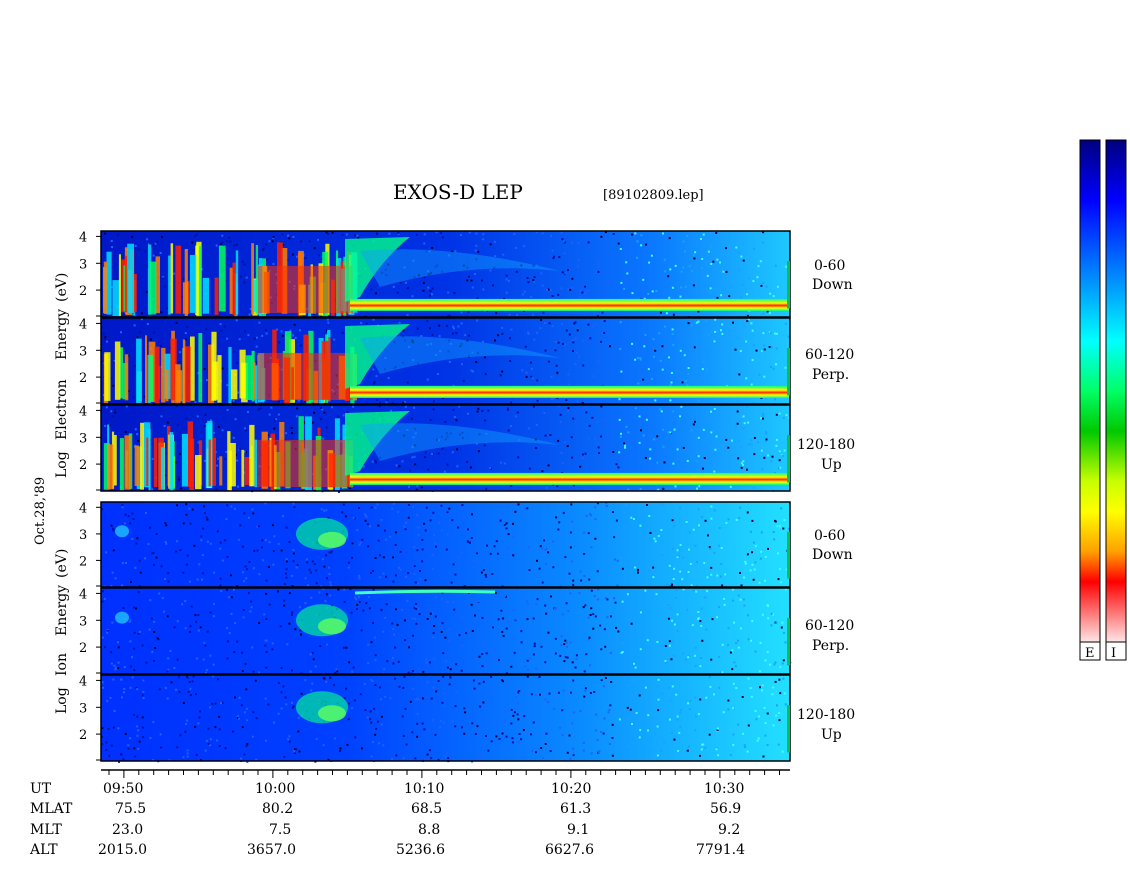  I want to click on low-energy-band, so click(570, 478).